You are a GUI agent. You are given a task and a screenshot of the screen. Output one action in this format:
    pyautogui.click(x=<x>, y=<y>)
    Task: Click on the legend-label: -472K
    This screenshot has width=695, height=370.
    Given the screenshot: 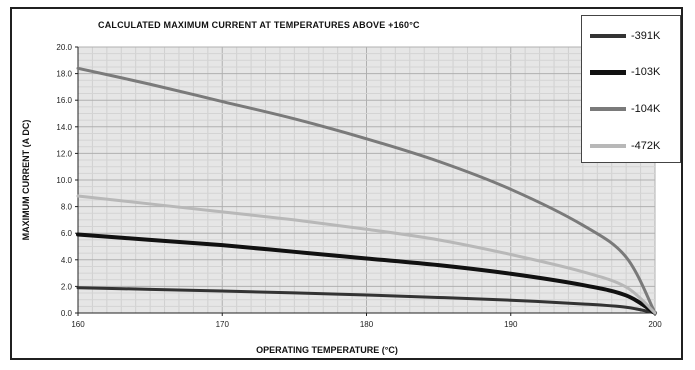 What is the action you would take?
    pyautogui.click(x=646, y=146)
    